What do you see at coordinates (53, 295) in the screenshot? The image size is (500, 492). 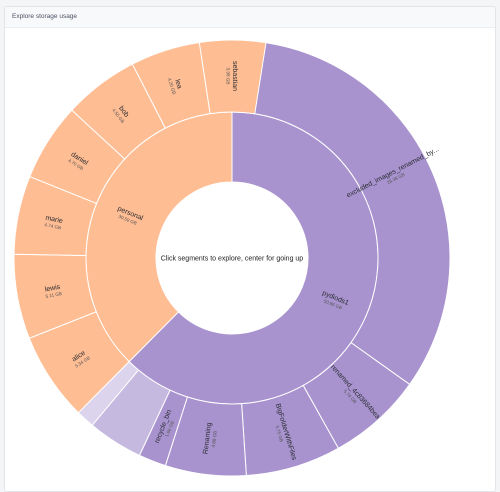 I see `segment-size: 5.11 GB` at bounding box center [53, 295].